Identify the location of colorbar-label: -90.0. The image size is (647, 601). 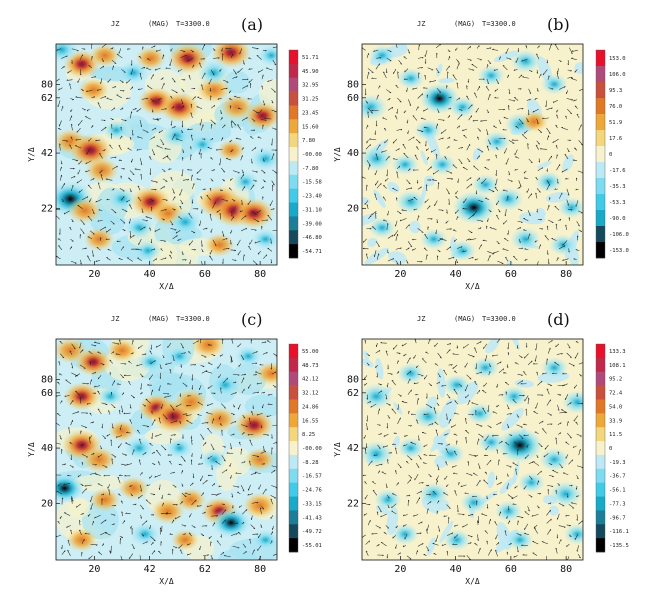
(617, 219).